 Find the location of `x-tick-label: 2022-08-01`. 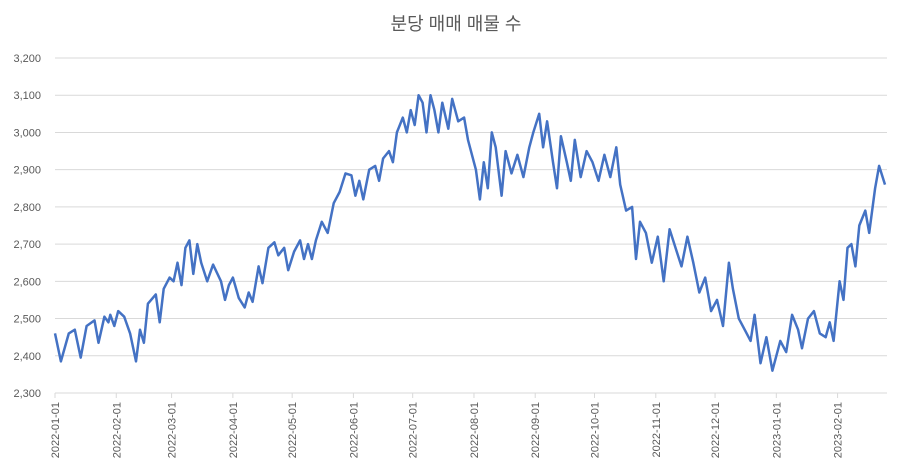

x-tick-label: 2022-08-01 is located at coordinates (475, 430).